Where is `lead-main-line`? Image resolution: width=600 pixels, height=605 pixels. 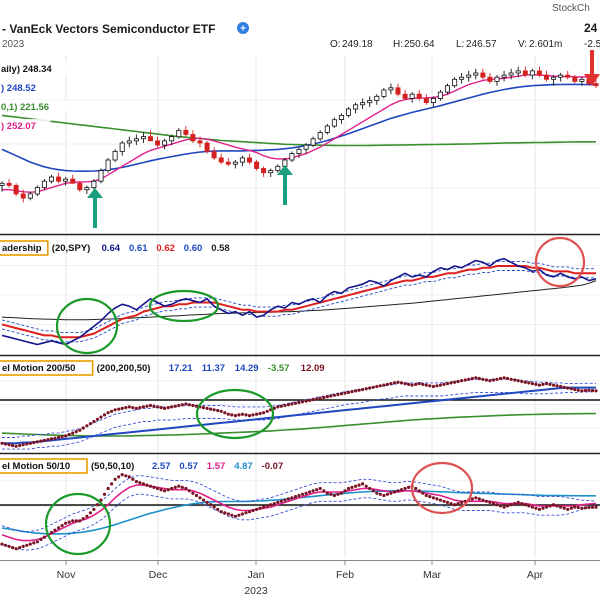 lead-main-line is located at coordinates (299, 301).